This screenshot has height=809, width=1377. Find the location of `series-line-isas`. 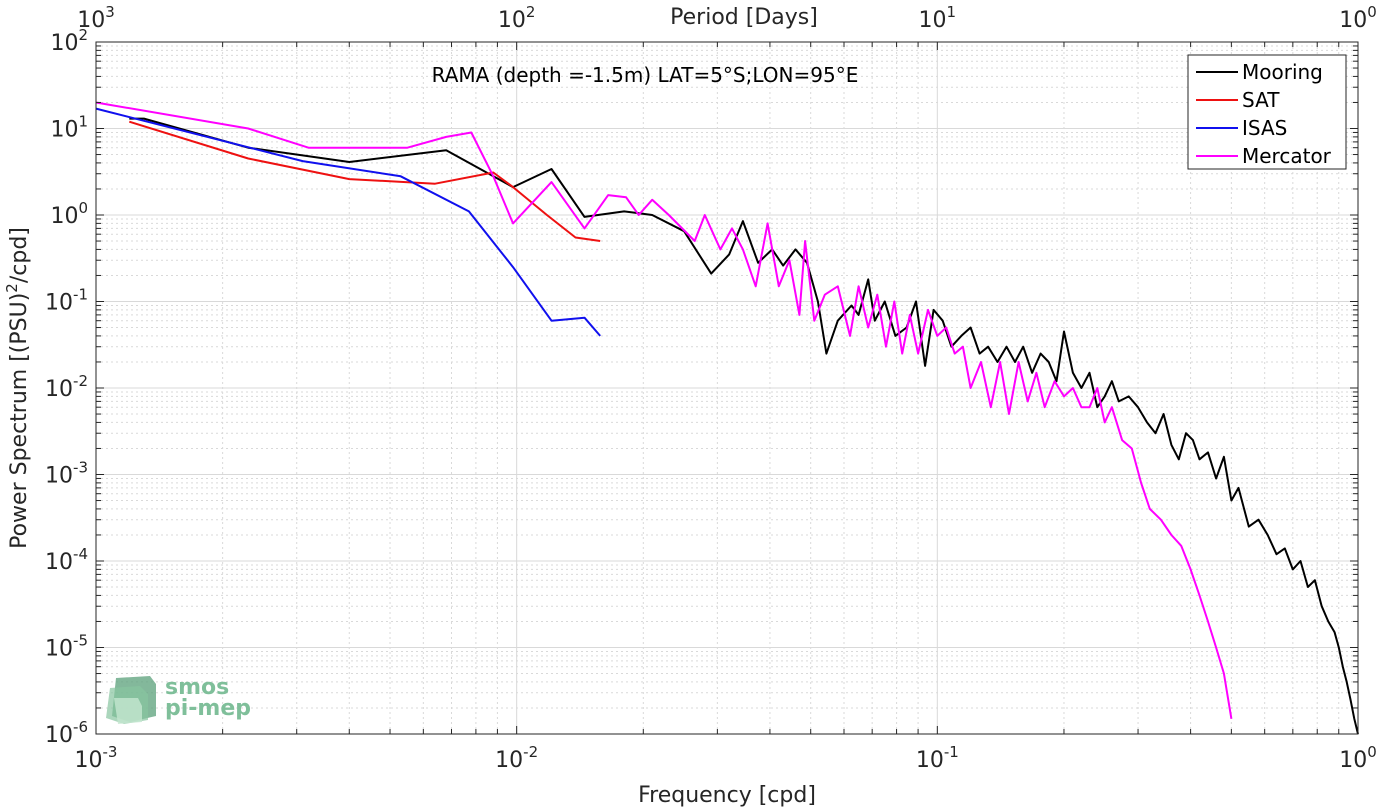

series-line-isas is located at coordinates (348, 222).